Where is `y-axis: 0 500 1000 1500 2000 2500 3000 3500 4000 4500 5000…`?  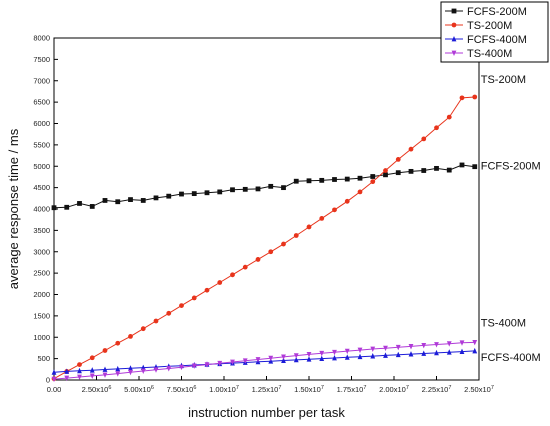 y-axis: 0 500 1000 1500 2000 2500 3000 3500 4000 4500 5000… is located at coordinates (45, 209).